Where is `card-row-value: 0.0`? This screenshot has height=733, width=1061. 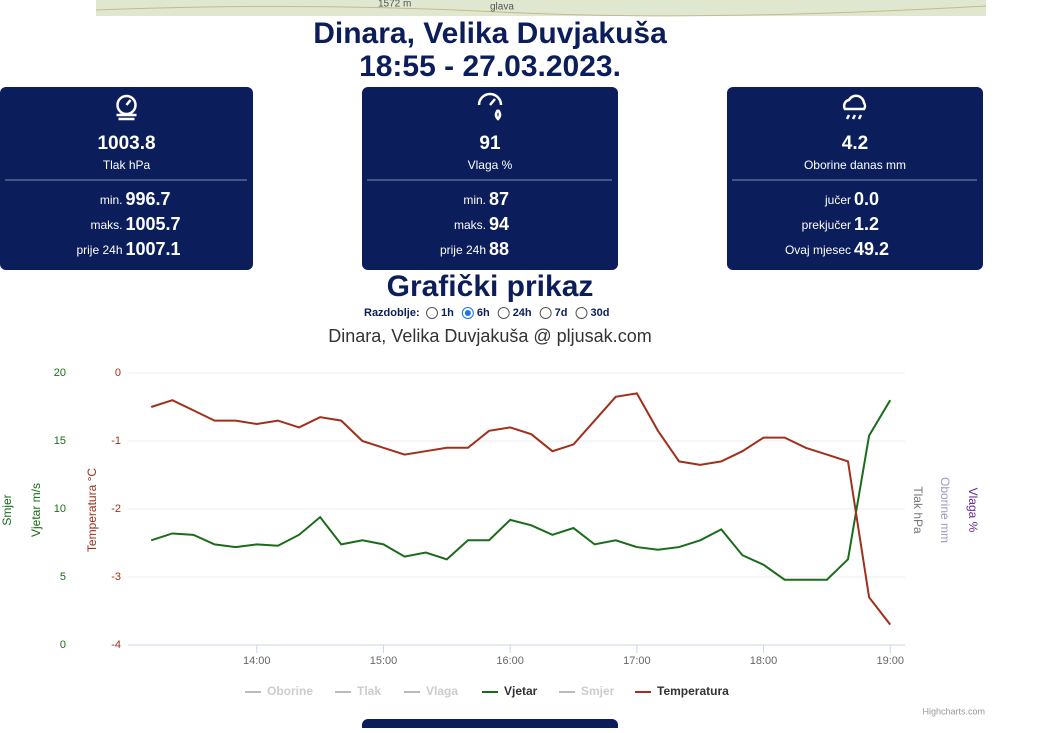 card-row-value: 0.0 is located at coordinates (866, 199).